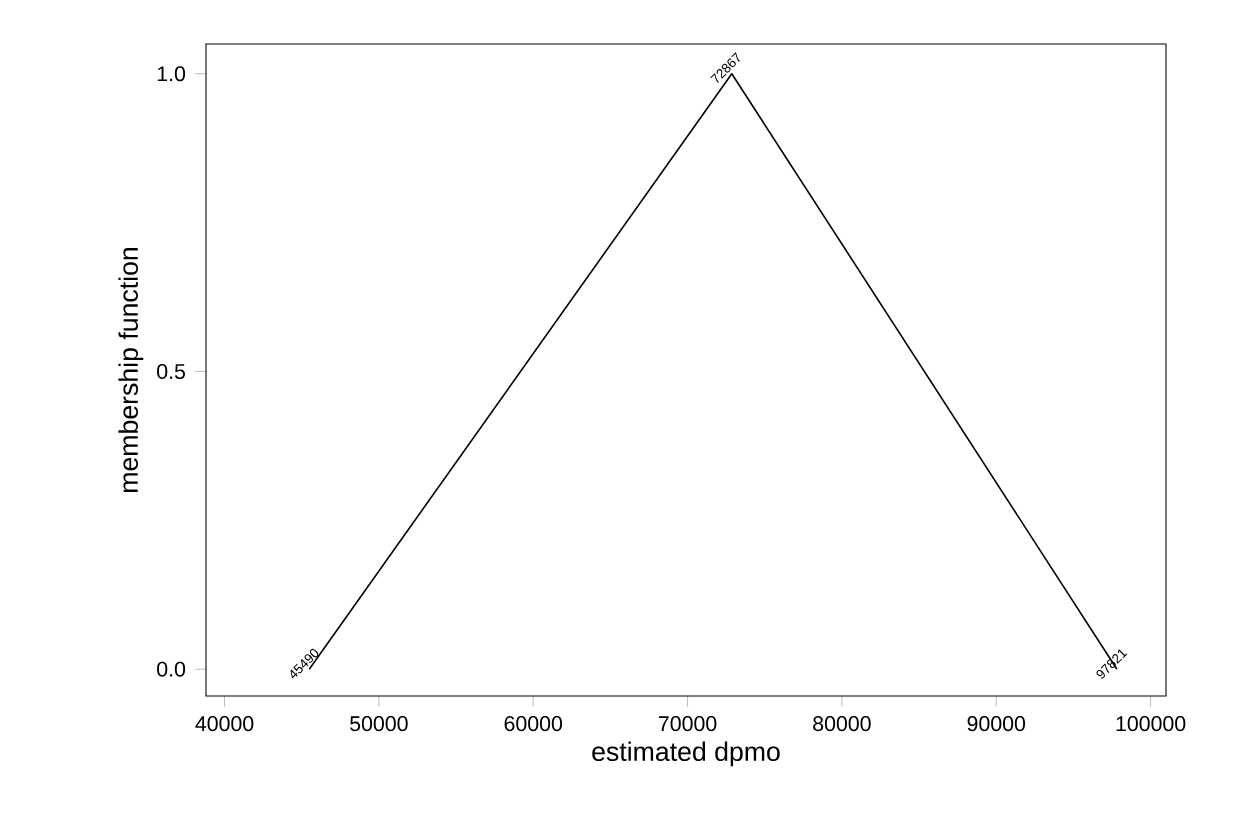  Describe the element at coordinates (1151, 724) in the screenshot. I see `x-tick-label: 100000` at that location.